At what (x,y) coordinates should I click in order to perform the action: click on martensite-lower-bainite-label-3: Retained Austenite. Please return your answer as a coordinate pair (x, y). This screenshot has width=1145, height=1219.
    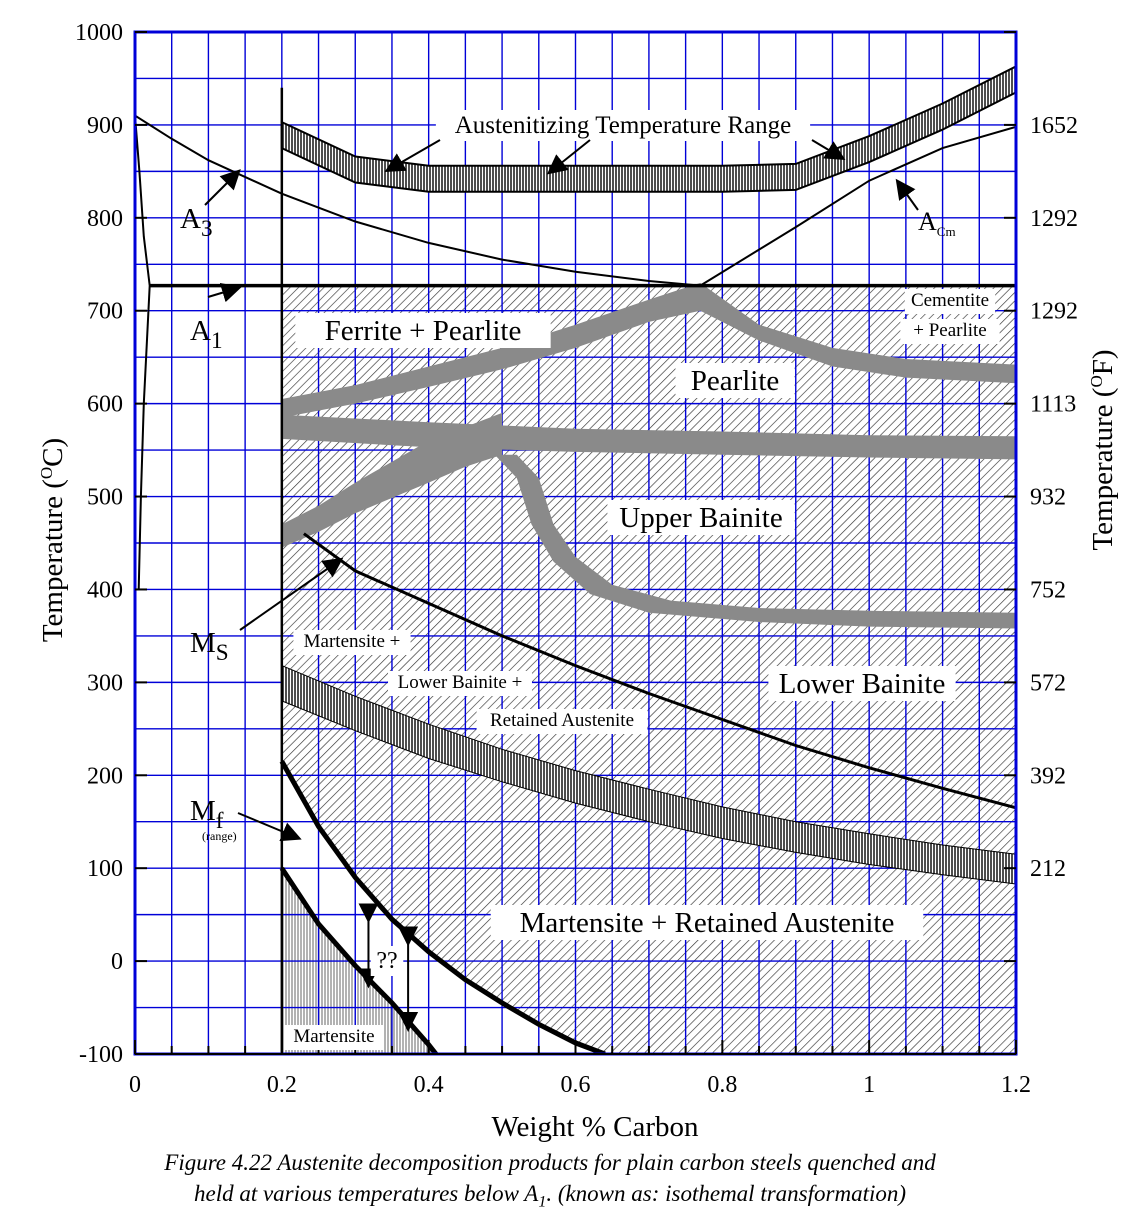
    Looking at the image, I should click on (562, 720).